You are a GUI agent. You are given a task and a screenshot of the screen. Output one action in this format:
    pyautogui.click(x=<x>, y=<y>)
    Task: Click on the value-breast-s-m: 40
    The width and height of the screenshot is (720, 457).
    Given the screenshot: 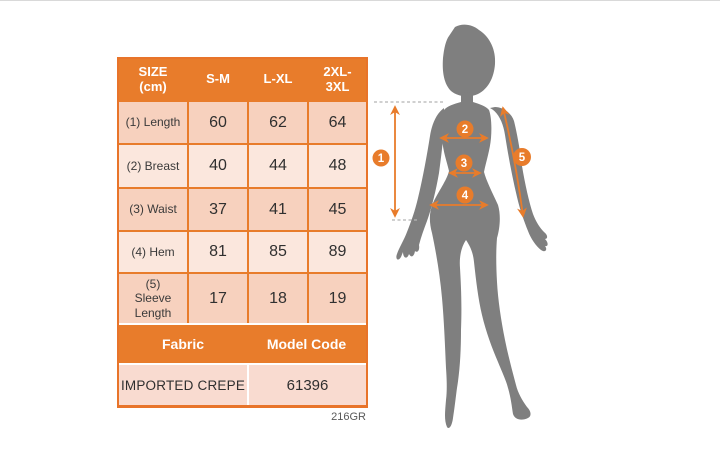 What is the action you would take?
    pyautogui.click(x=218, y=166)
    